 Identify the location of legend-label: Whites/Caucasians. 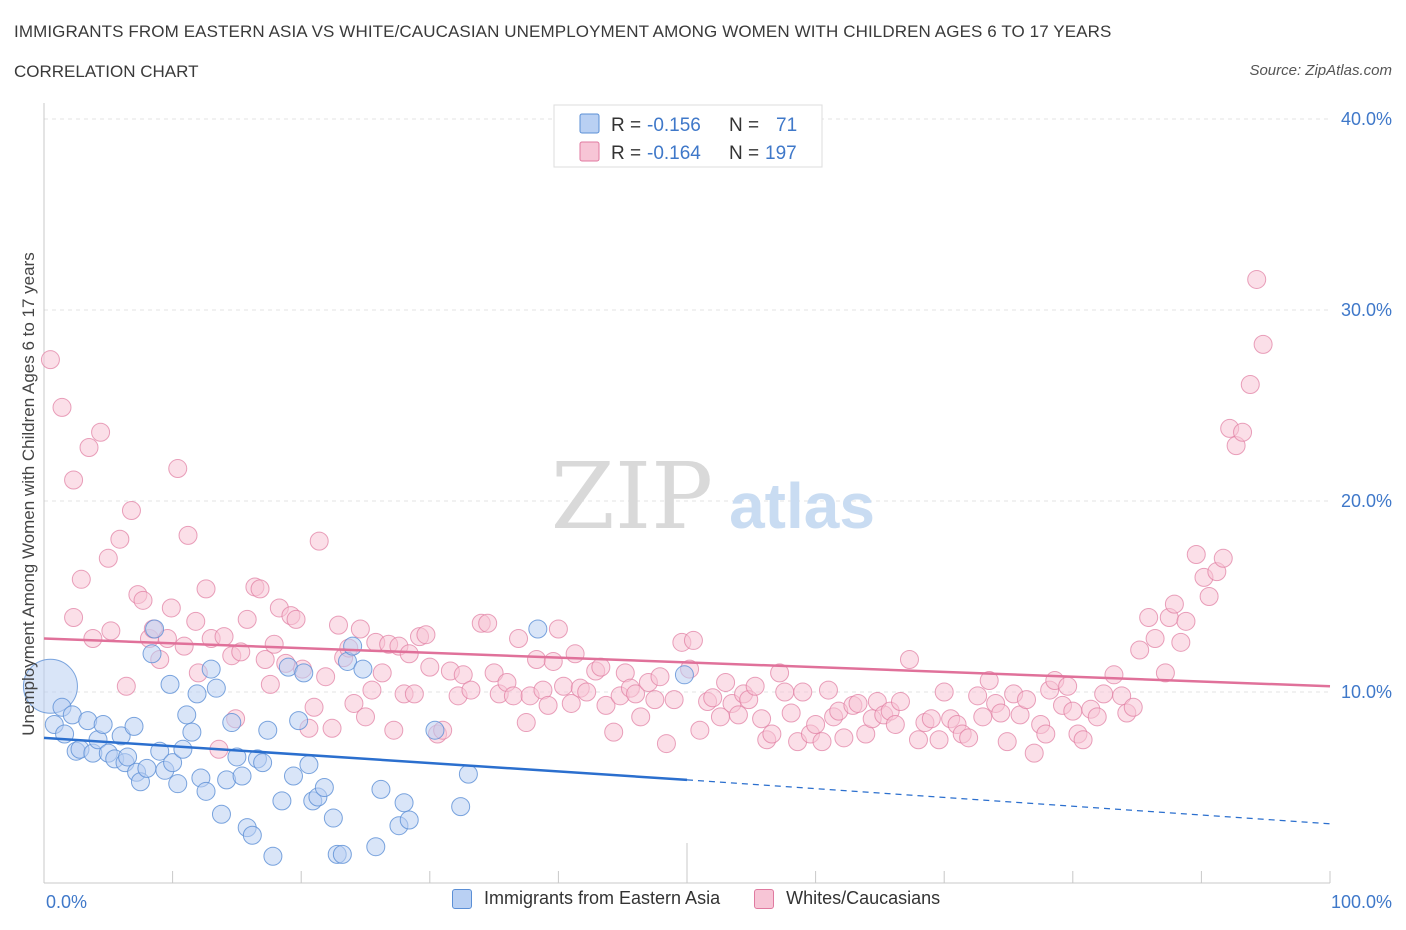
(863, 898).